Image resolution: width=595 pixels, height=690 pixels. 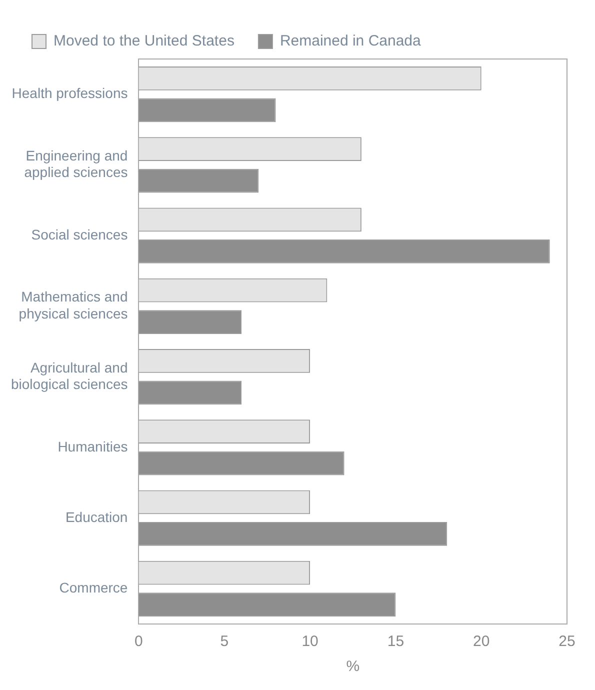 What do you see at coordinates (353, 667) in the screenshot?
I see `x-axis-title: %` at bounding box center [353, 667].